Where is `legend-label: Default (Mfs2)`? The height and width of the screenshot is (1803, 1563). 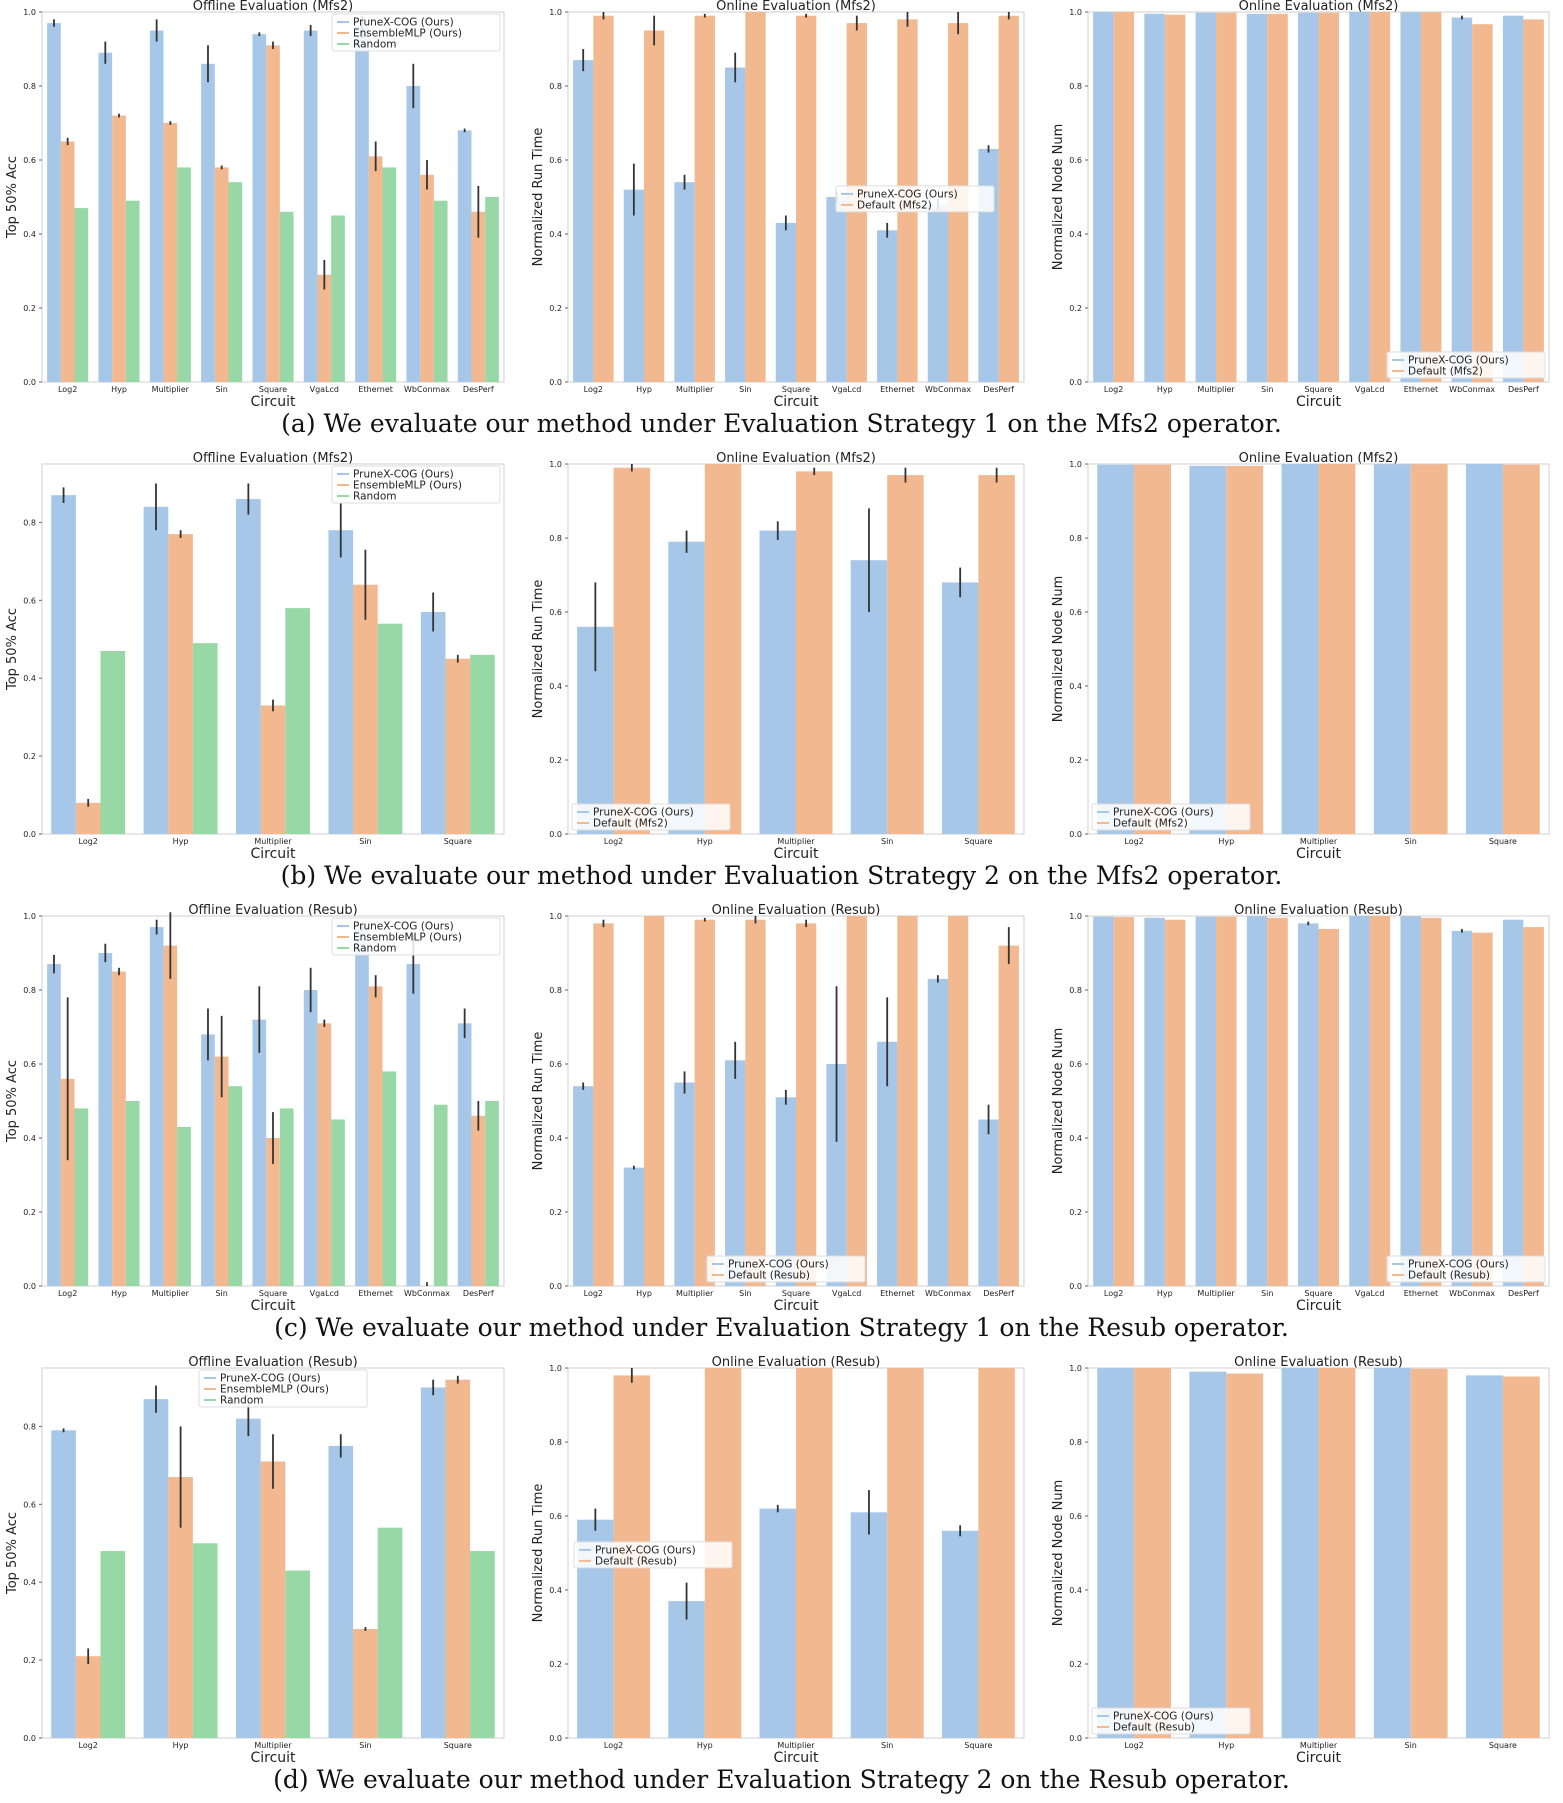
legend-label: Default (Mfs2) is located at coordinates (894, 205).